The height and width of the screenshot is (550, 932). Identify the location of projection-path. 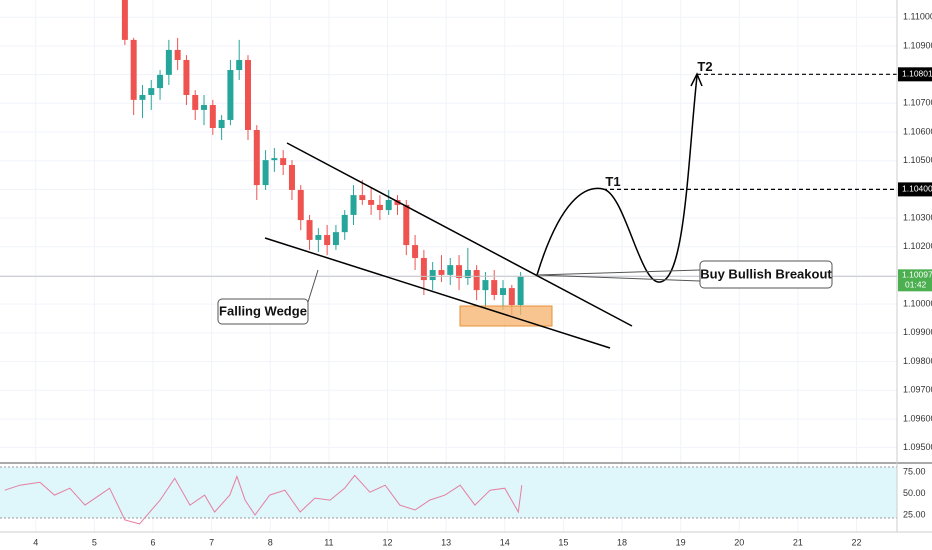
(617, 179).